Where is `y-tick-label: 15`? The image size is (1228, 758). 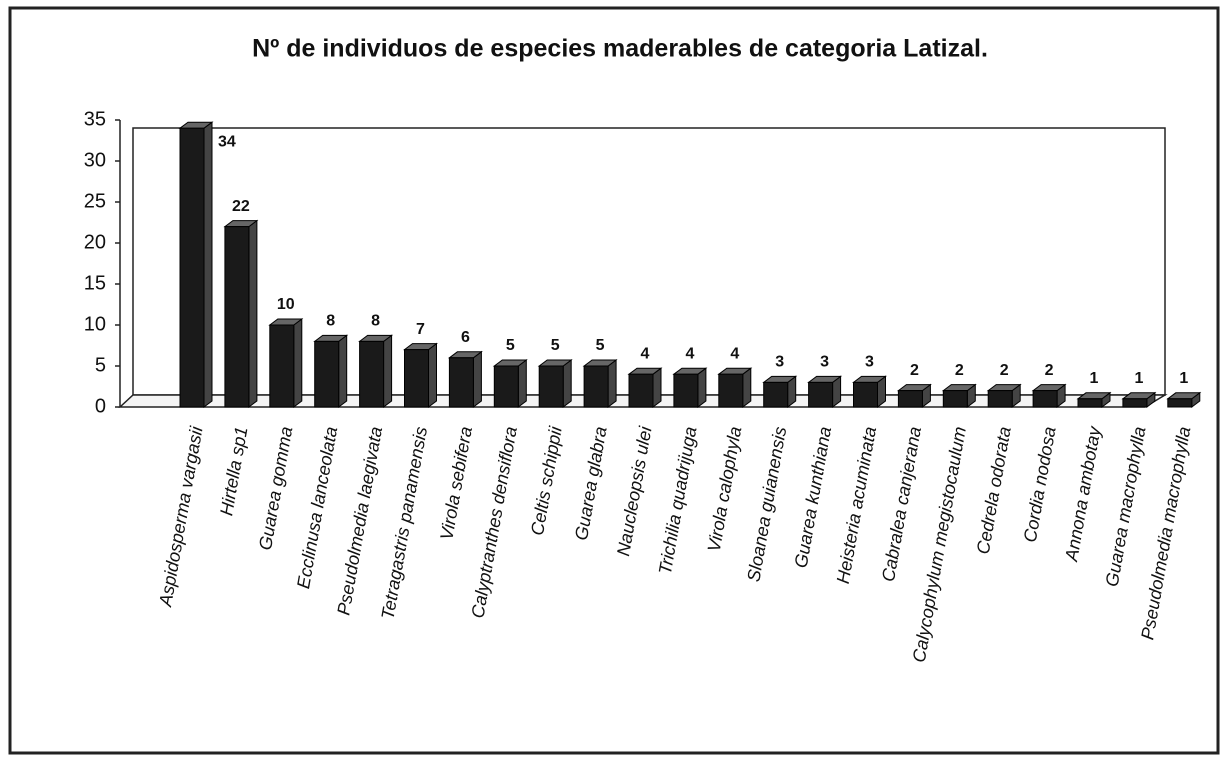 y-tick-label: 15 is located at coordinates (95, 283).